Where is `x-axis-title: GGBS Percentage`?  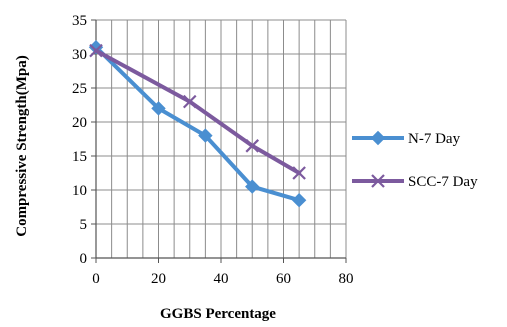
x-axis-title: GGBS Percentage is located at coordinates (218, 314).